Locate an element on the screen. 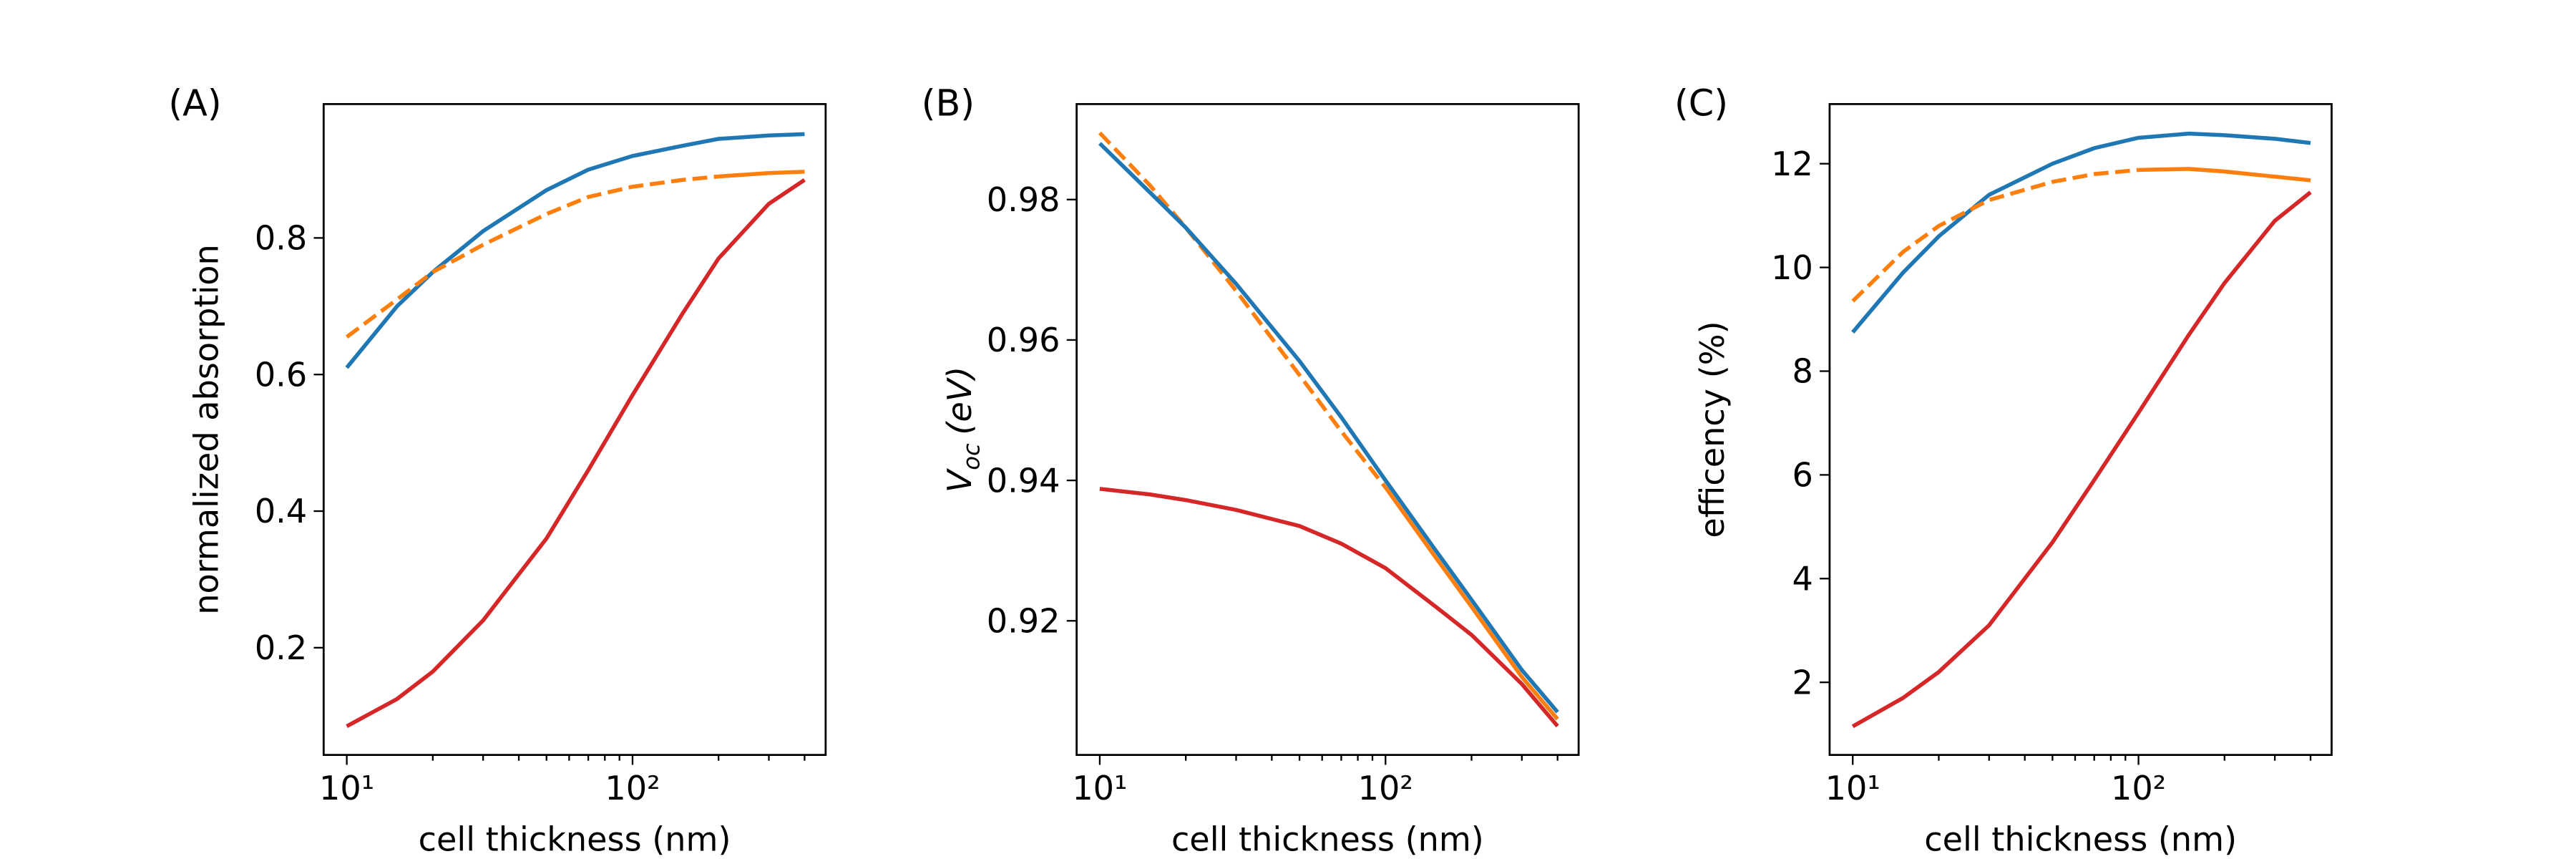  y-tick-label: 0.2 is located at coordinates (281, 648).